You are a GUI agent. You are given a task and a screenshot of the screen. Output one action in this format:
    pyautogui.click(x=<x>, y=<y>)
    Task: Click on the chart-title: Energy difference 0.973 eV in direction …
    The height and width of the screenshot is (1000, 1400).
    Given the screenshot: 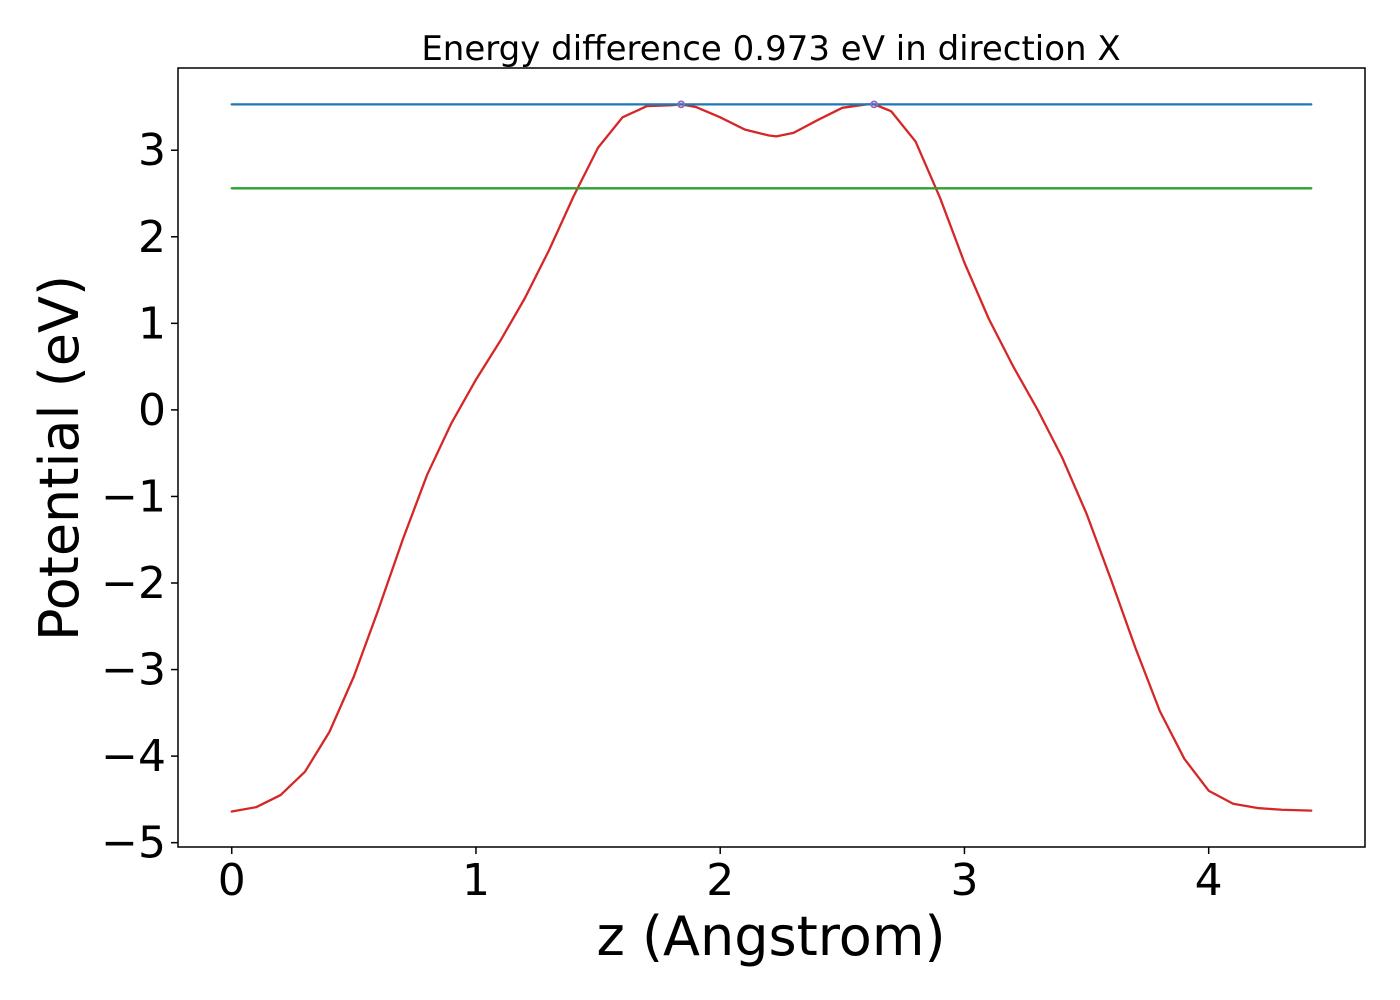 What is the action you would take?
    pyautogui.click(x=770, y=49)
    